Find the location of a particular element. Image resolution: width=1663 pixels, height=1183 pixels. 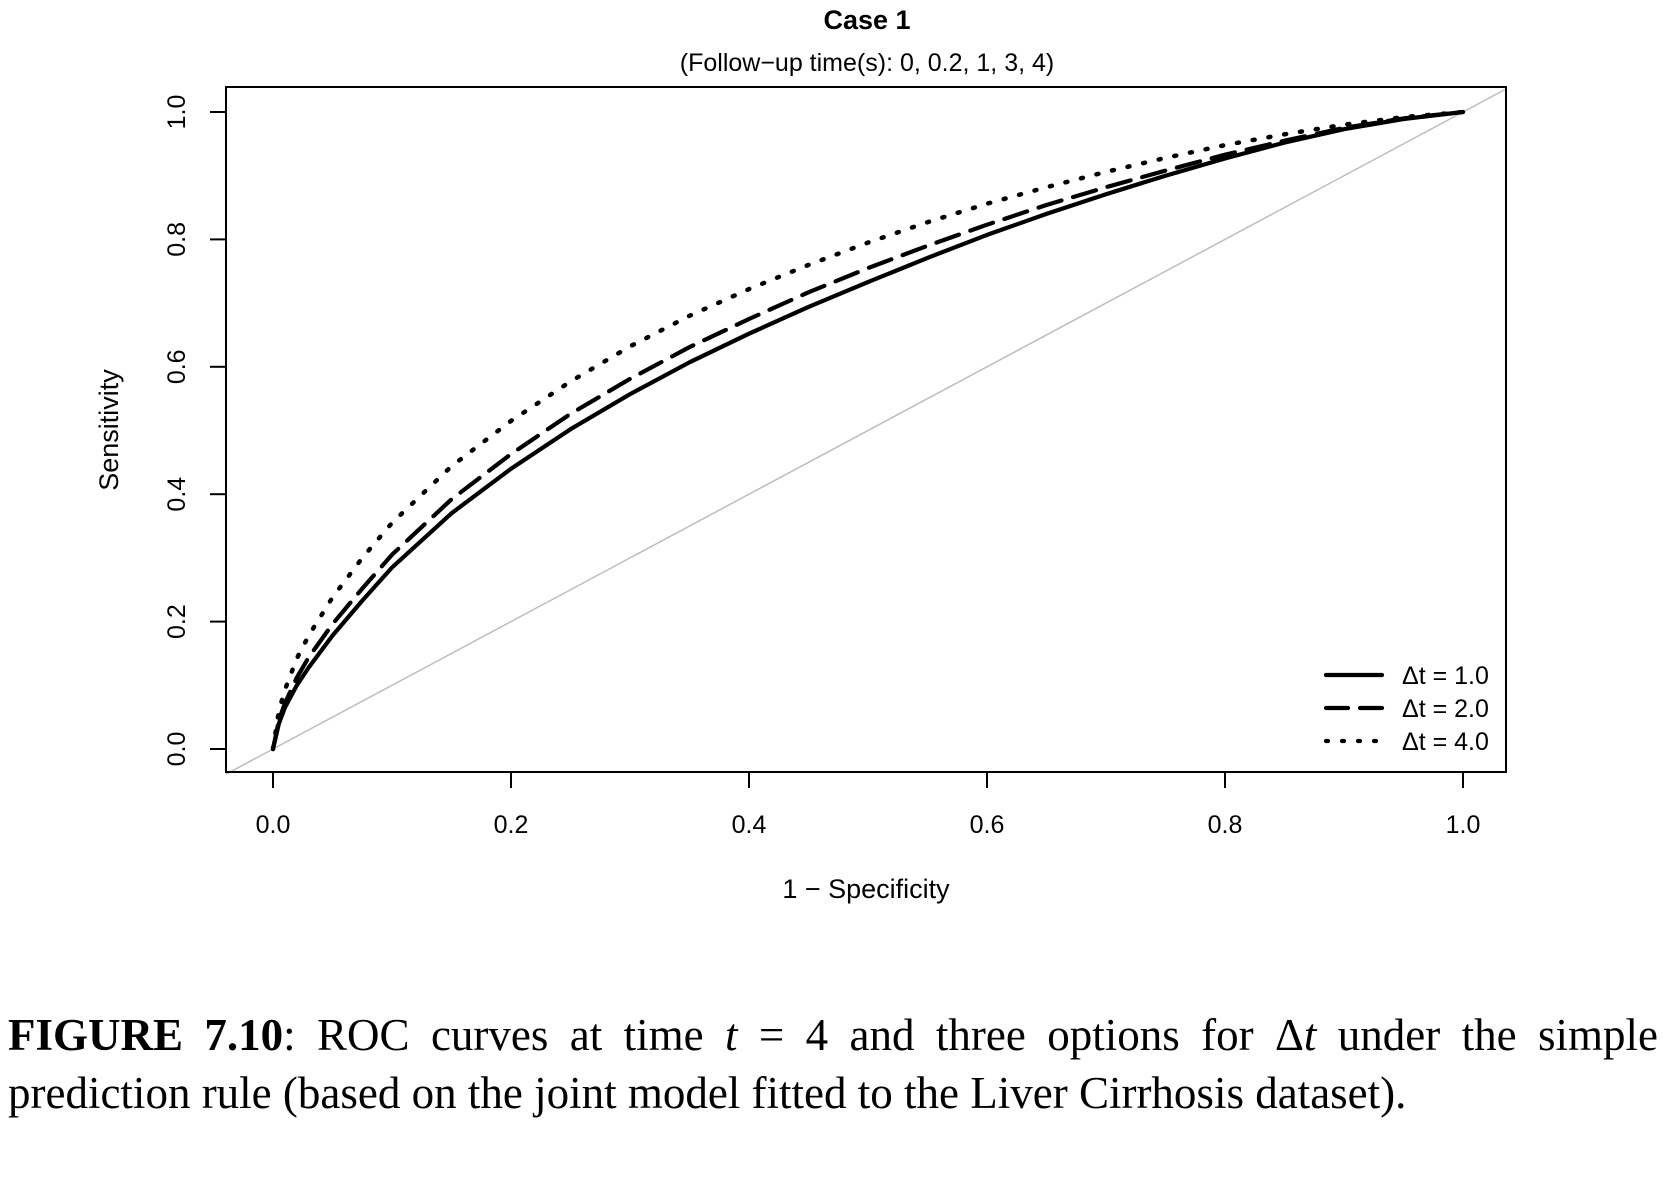

y-axis-label: Sensitivity is located at coordinates (109, 430).